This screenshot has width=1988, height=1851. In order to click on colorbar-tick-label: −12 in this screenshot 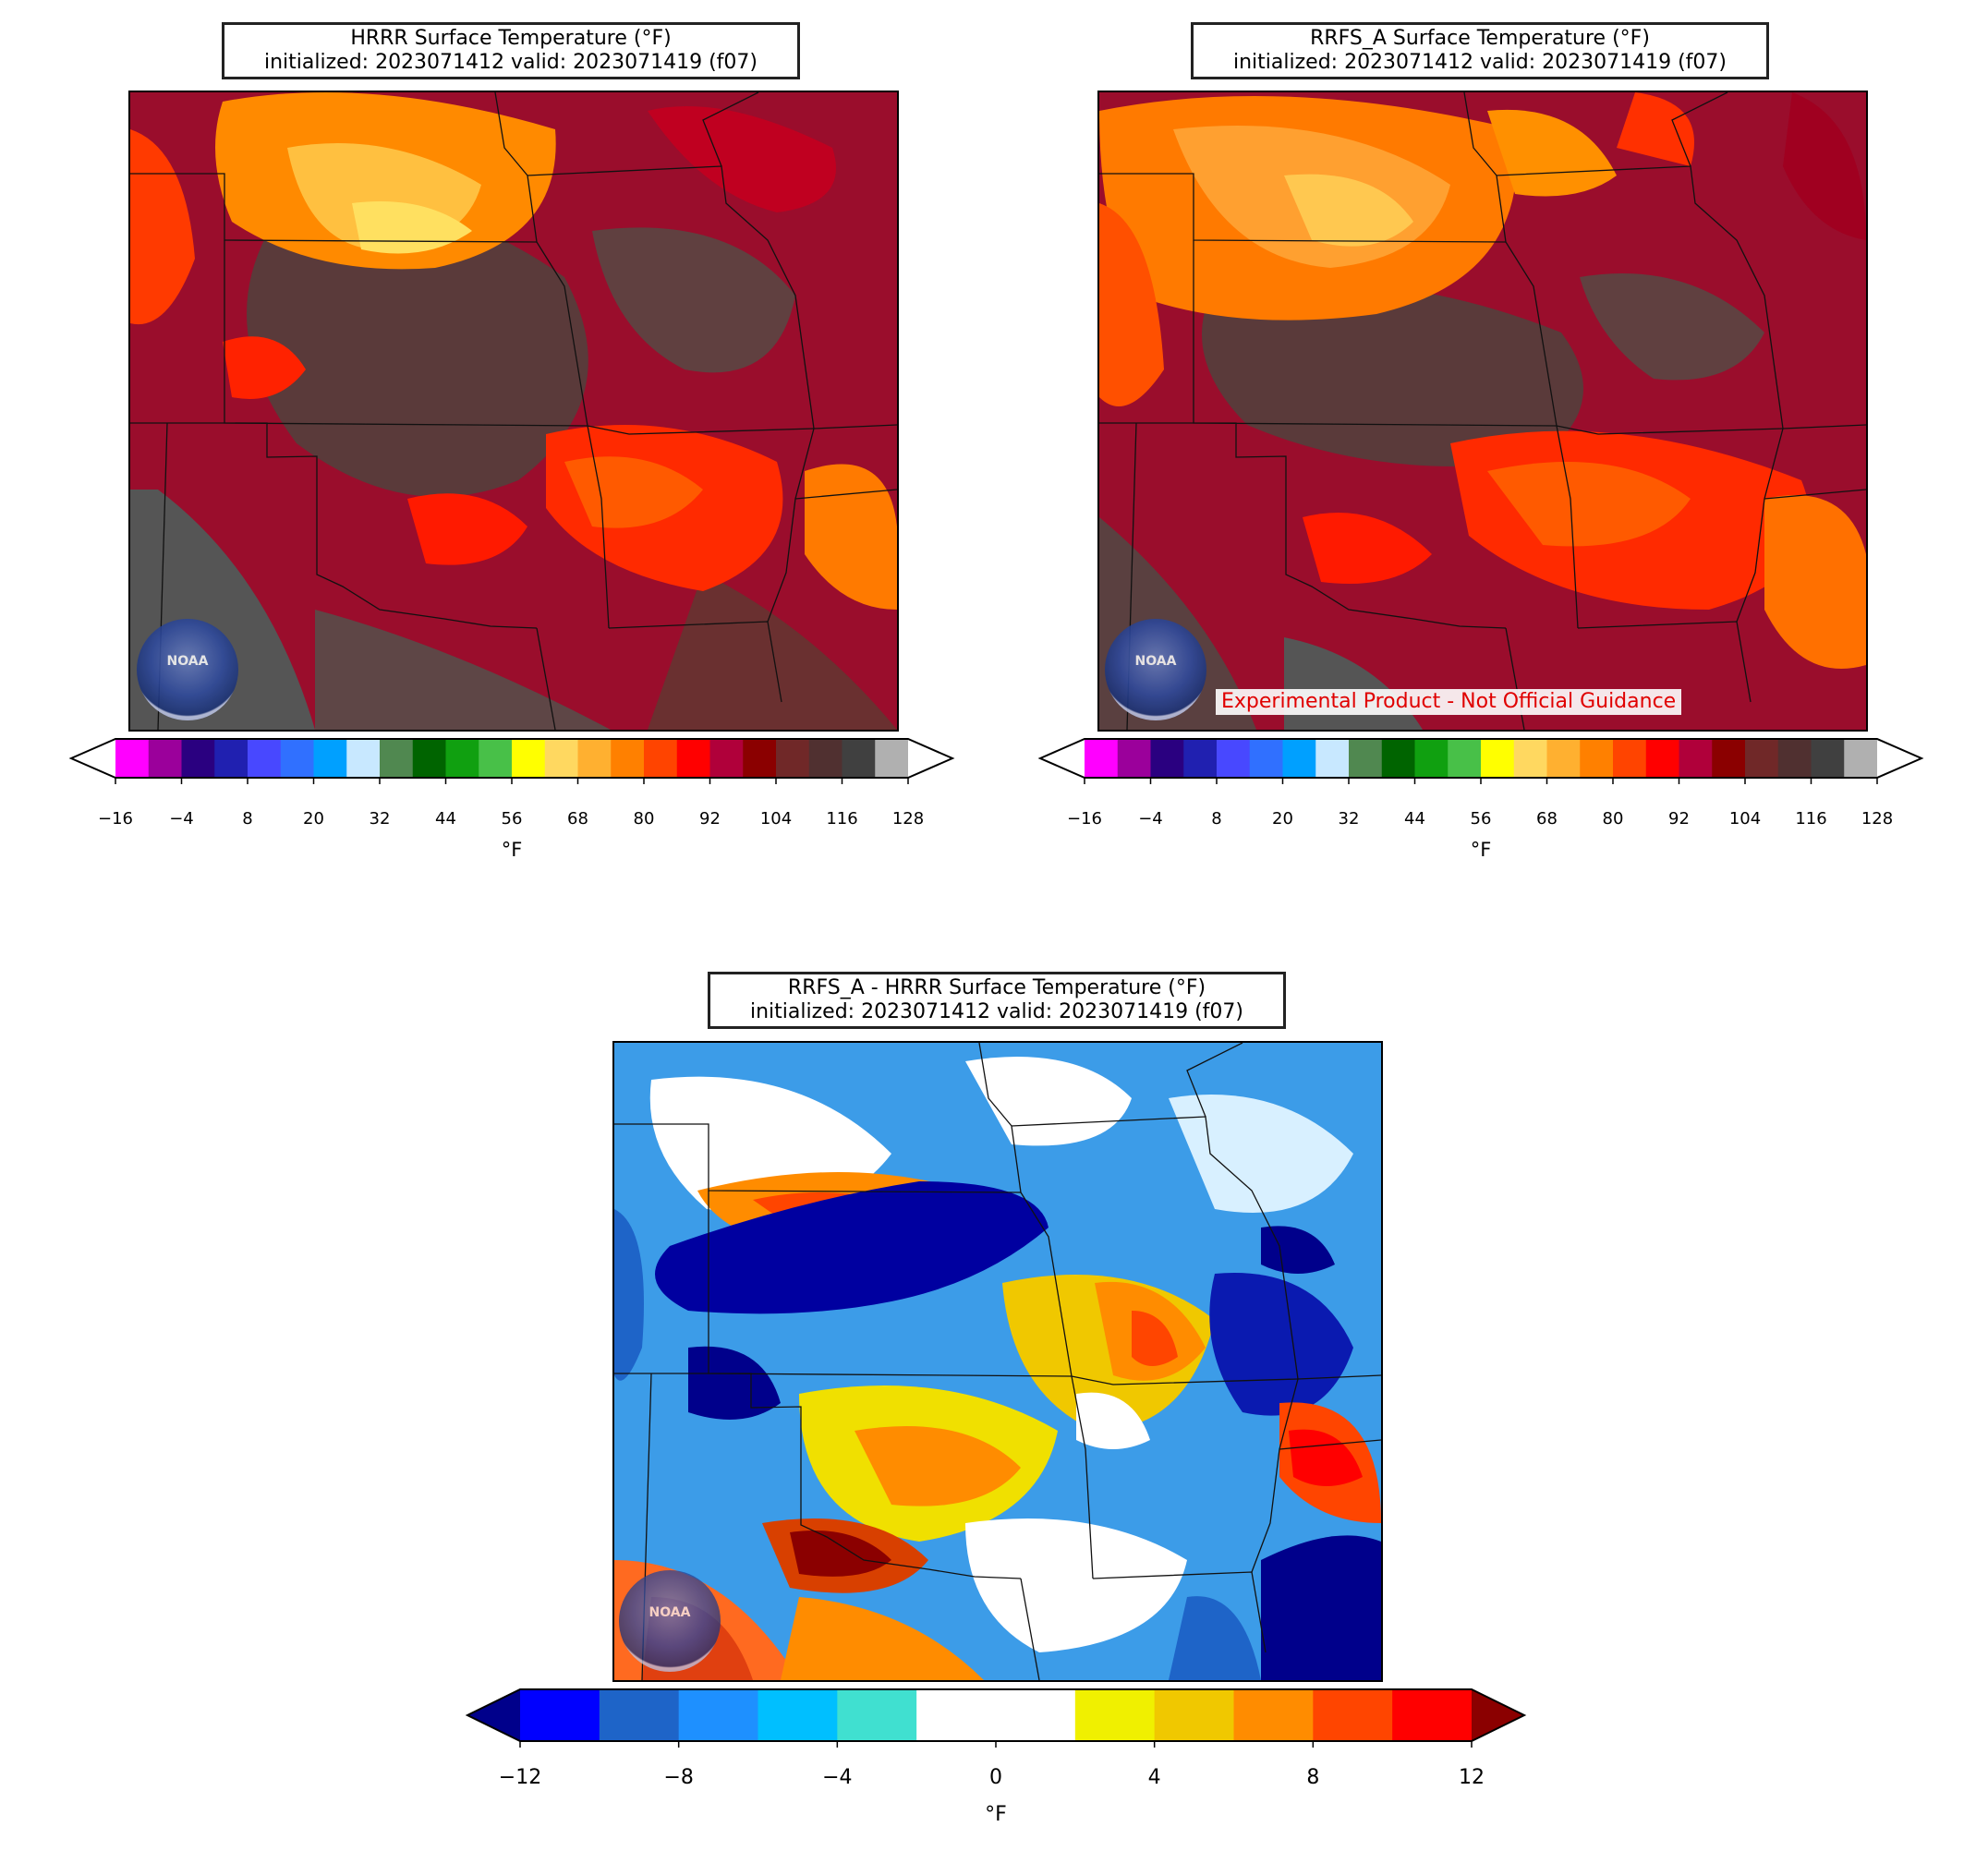, I will do `click(520, 1777)`.